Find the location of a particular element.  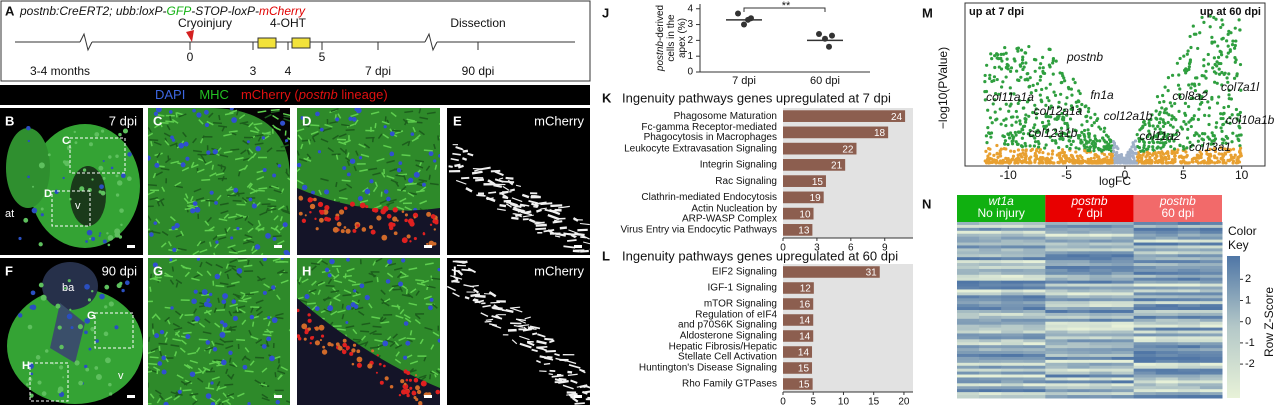

key-axis-label: Row Z-Score is located at coordinates (1269, 322).